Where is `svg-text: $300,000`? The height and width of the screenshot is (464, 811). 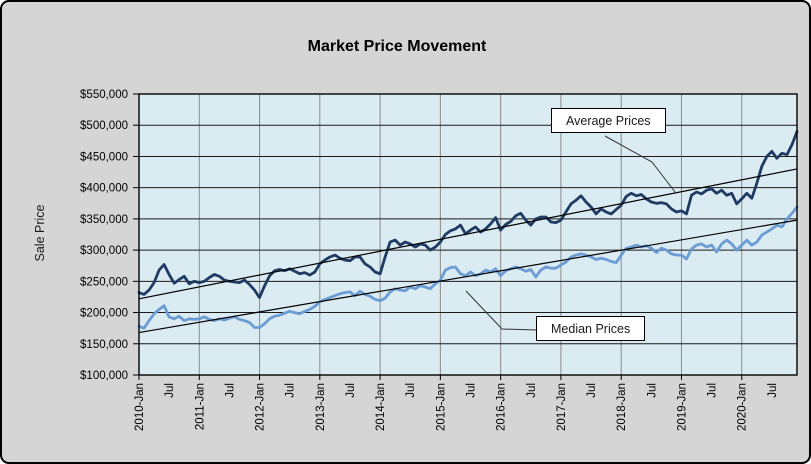
svg-text: $300,000 is located at coordinates (104, 251).